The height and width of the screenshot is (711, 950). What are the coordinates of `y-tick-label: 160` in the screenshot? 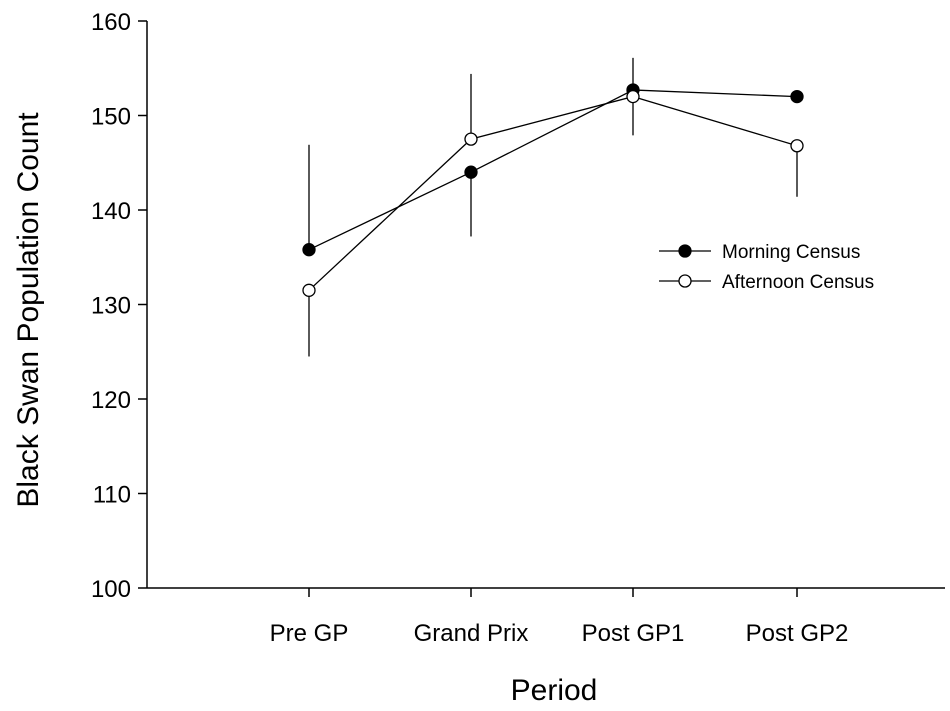 It's located at (111, 22).